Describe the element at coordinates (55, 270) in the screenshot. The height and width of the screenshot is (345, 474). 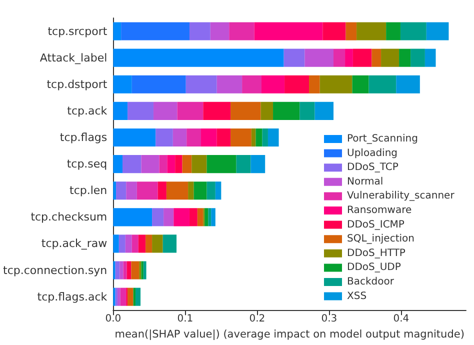
I see `y-tick-label: tcp.connection.syn` at that location.